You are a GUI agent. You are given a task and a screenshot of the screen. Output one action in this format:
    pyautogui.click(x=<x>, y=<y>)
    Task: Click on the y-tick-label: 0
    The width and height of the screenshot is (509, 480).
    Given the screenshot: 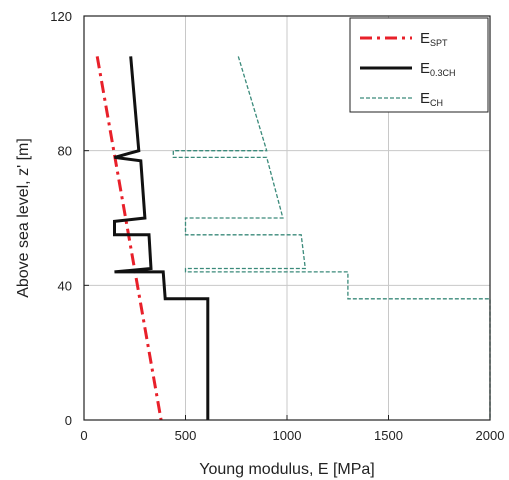 What is the action you would take?
    pyautogui.click(x=68, y=420)
    